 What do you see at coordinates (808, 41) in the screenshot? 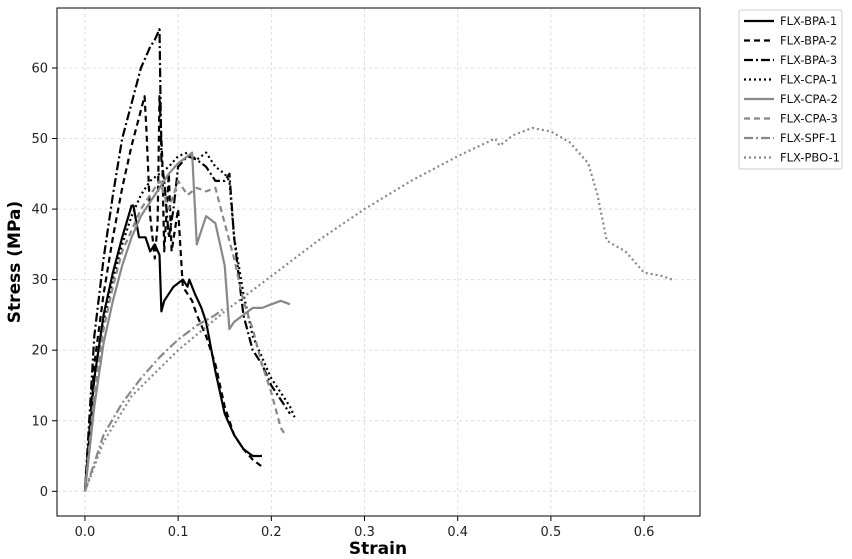
I see `legend-label: FLX-BPA-2` at bounding box center [808, 41].